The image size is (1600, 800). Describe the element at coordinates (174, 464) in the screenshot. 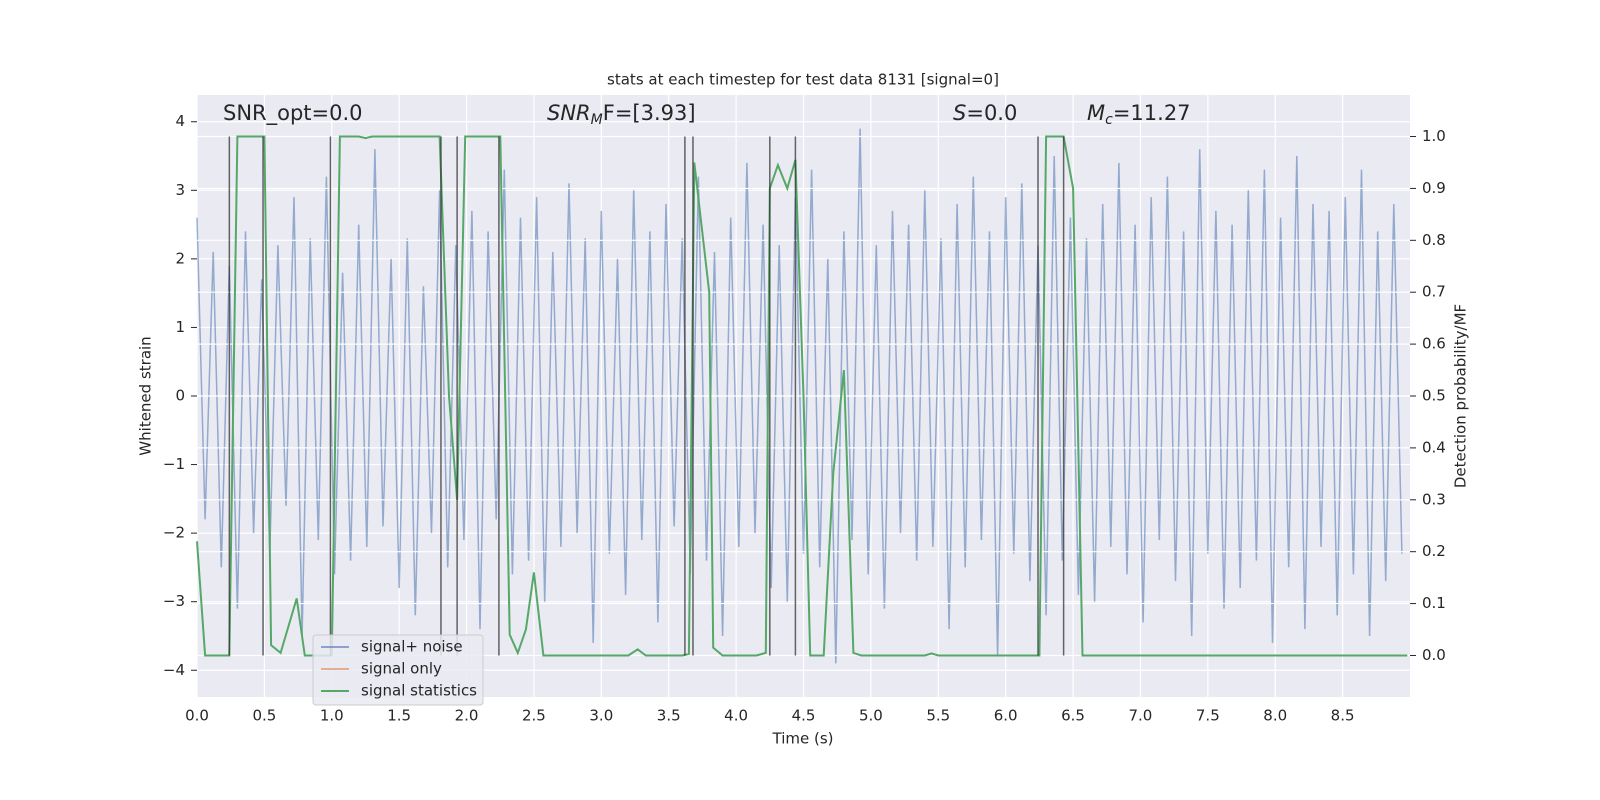

I see `y-tick-label: −1` at that location.